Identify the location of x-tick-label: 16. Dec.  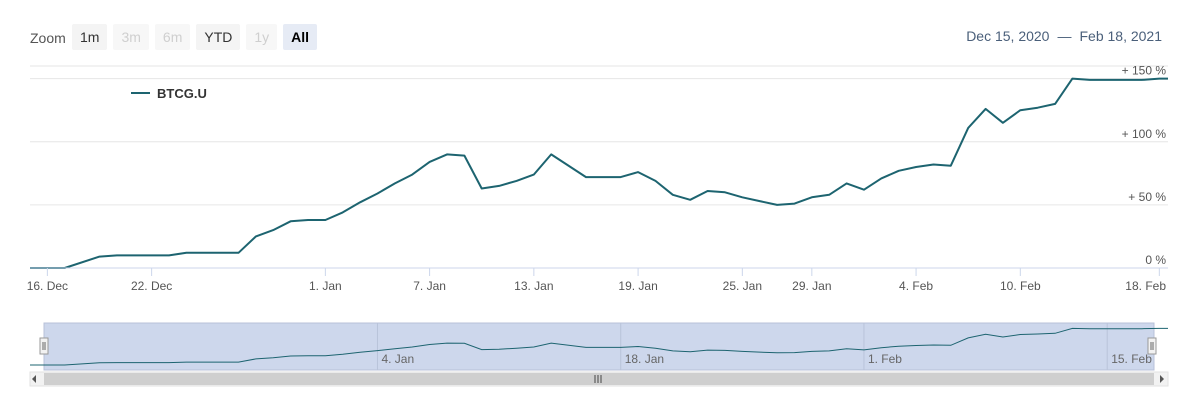
(47, 286).